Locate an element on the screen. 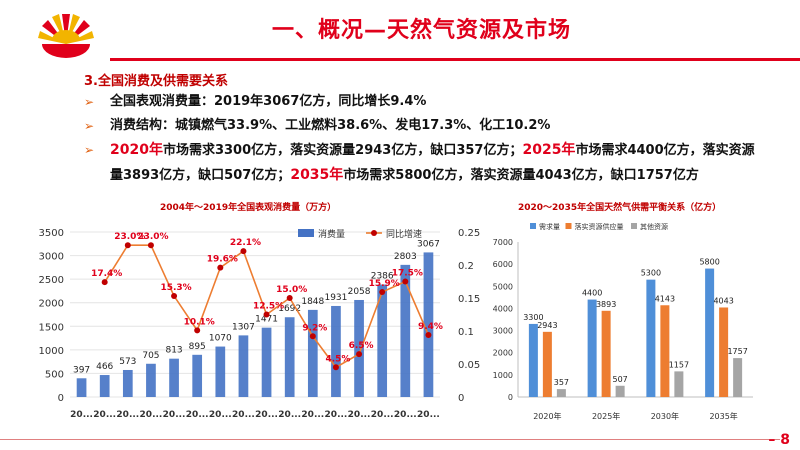 The image size is (800, 450). bar-value-label: 357 is located at coordinates (561, 382).